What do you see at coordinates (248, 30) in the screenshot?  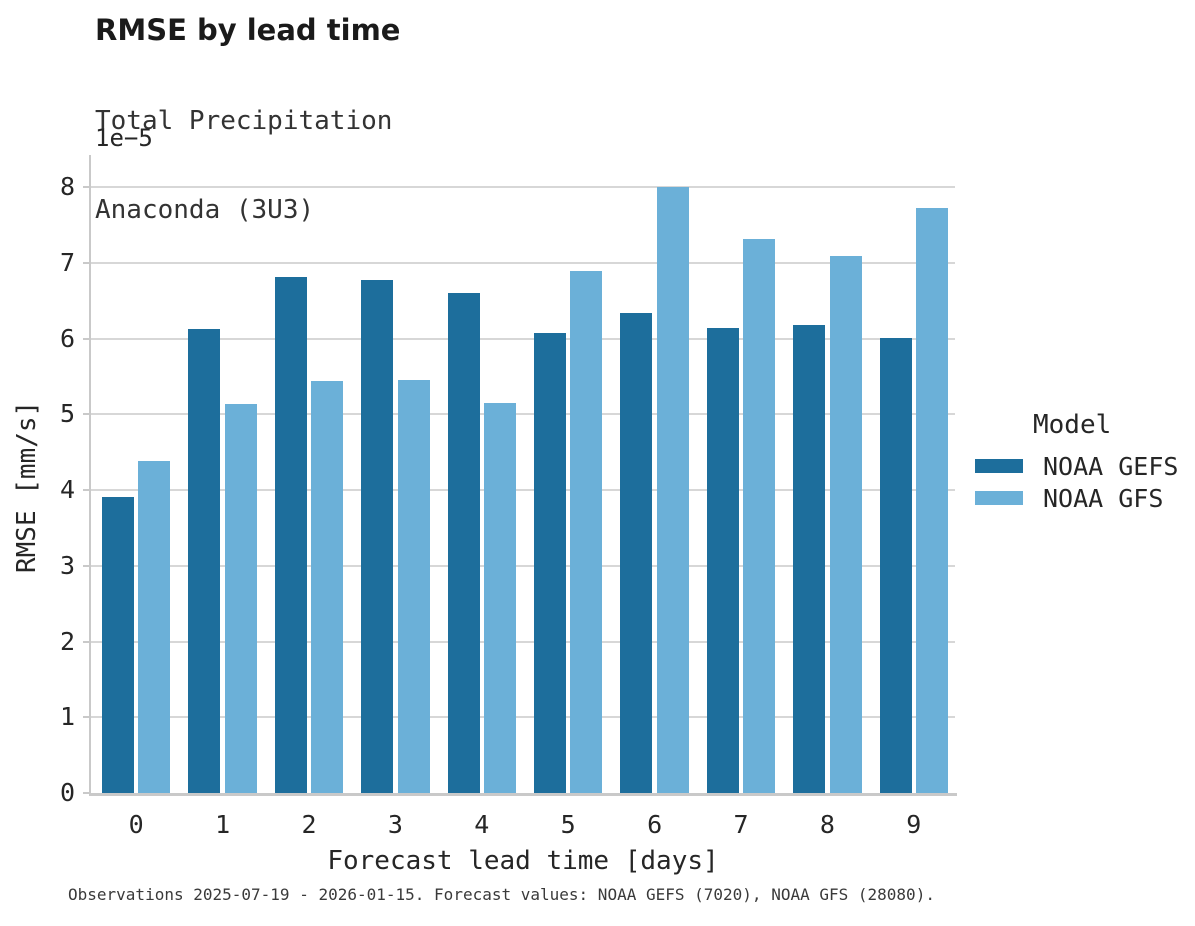 I see `chart-title: RMSE by lead time` at bounding box center [248, 30].